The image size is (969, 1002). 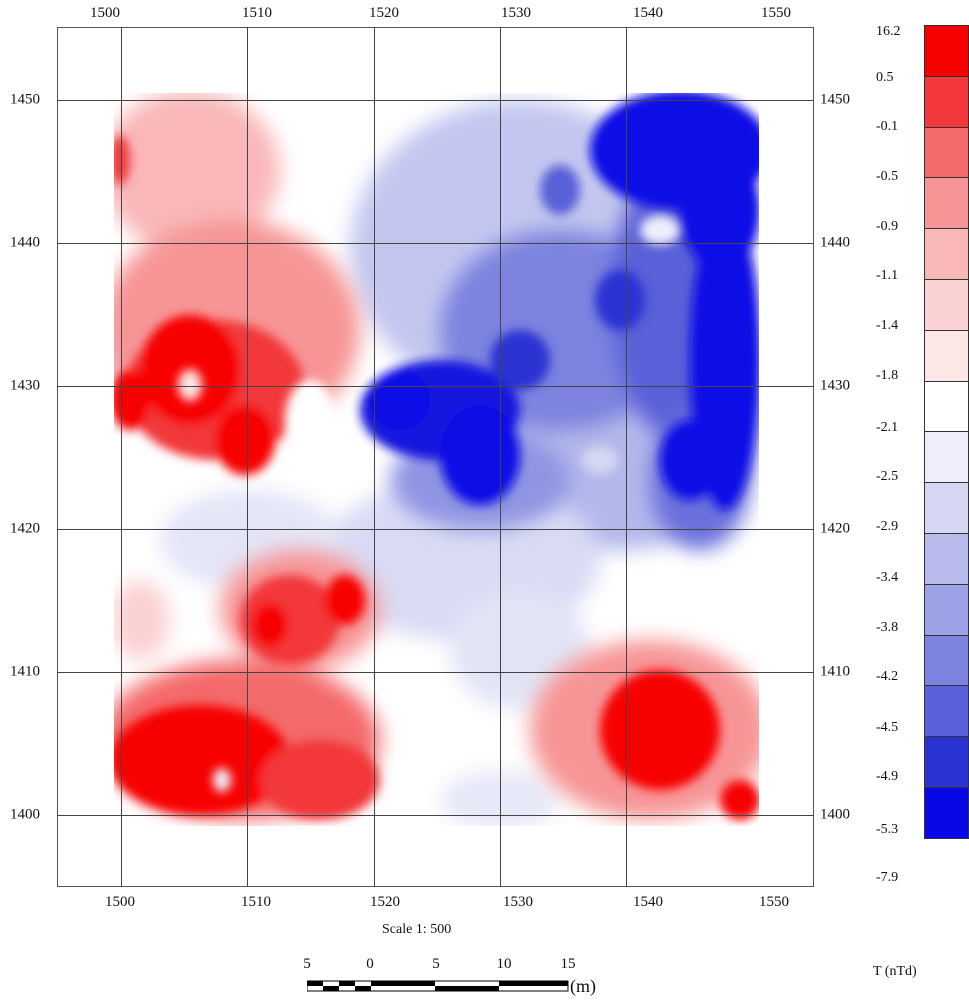 I want to click on legend-label: -4.5, so click(x=887, y=727).